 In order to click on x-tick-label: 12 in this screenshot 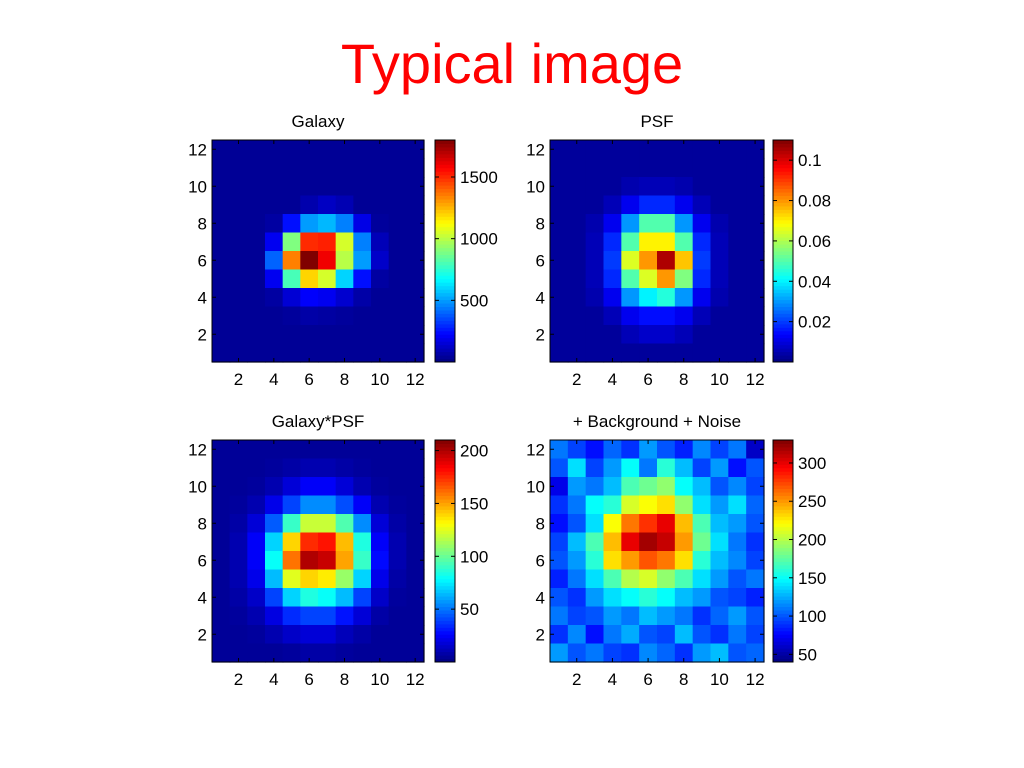, I will do `click(755, 379)`.